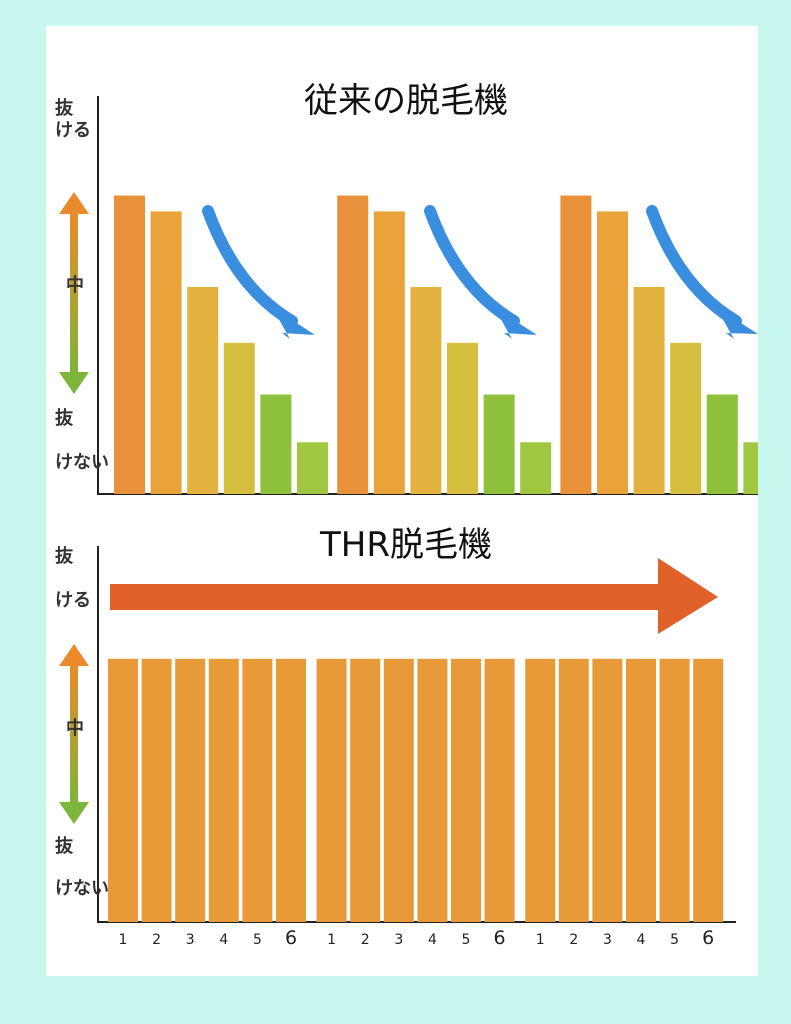 The image size is (791, 1024). I want to click on chart-1-scale-bar, so click(74, 293).